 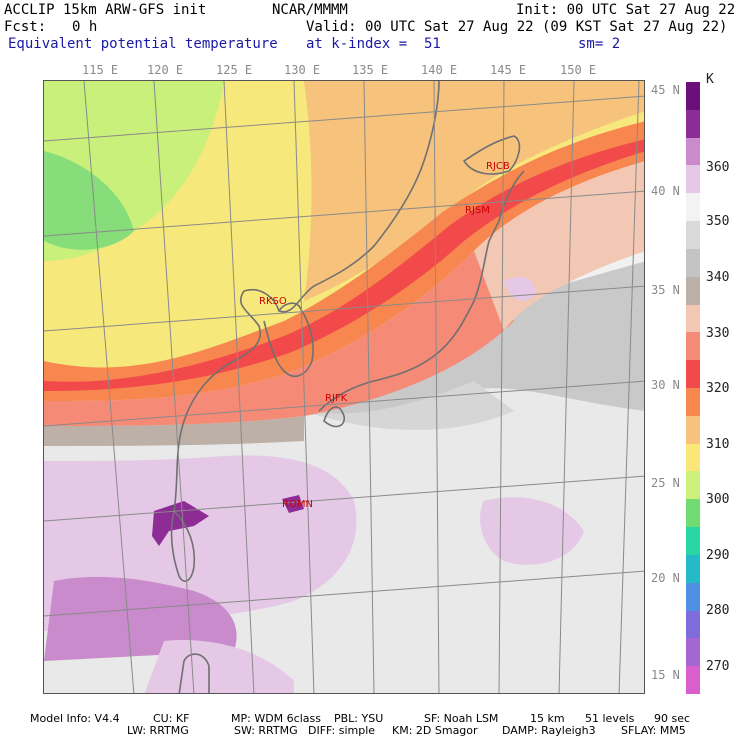 What do you see at coordinates (665, 483) in the screenshot?
I see `lat-label: 25 N` at bounding box center [665, 483].